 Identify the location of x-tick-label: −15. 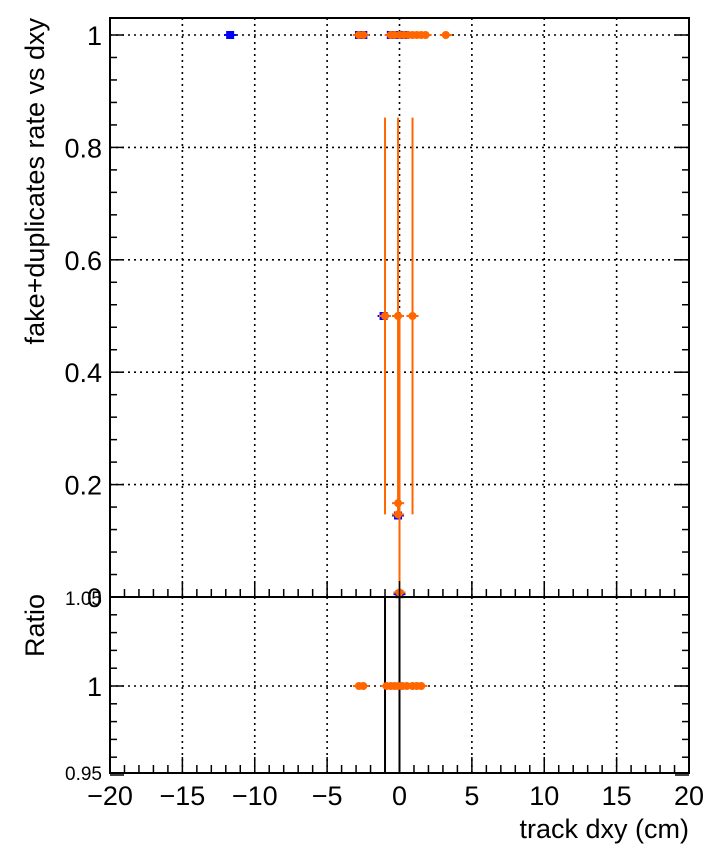
(182, 796).